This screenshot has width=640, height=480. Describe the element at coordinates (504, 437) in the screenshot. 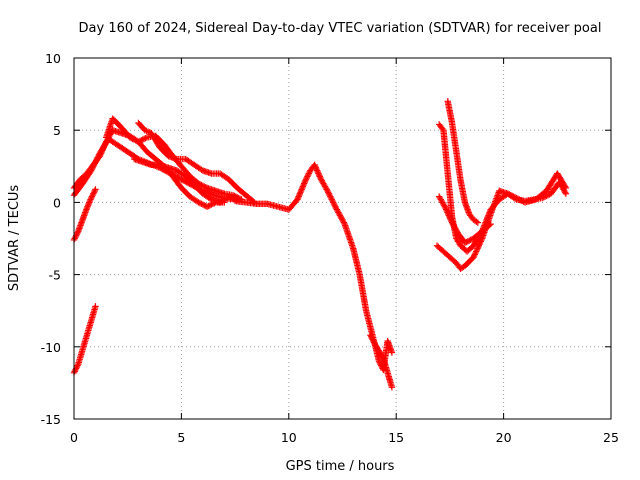

I see `x-tick-label: 20` at that location.